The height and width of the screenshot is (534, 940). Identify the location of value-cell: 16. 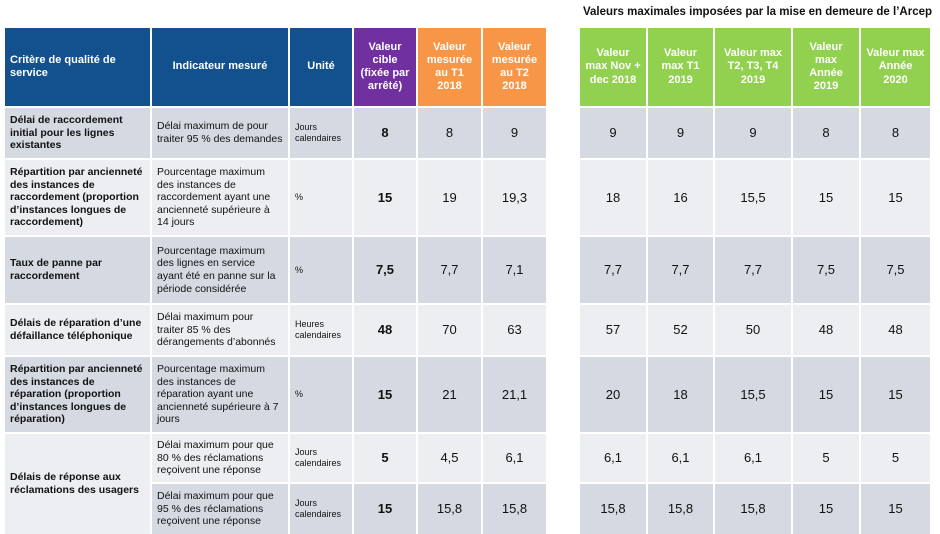
(680, 197).